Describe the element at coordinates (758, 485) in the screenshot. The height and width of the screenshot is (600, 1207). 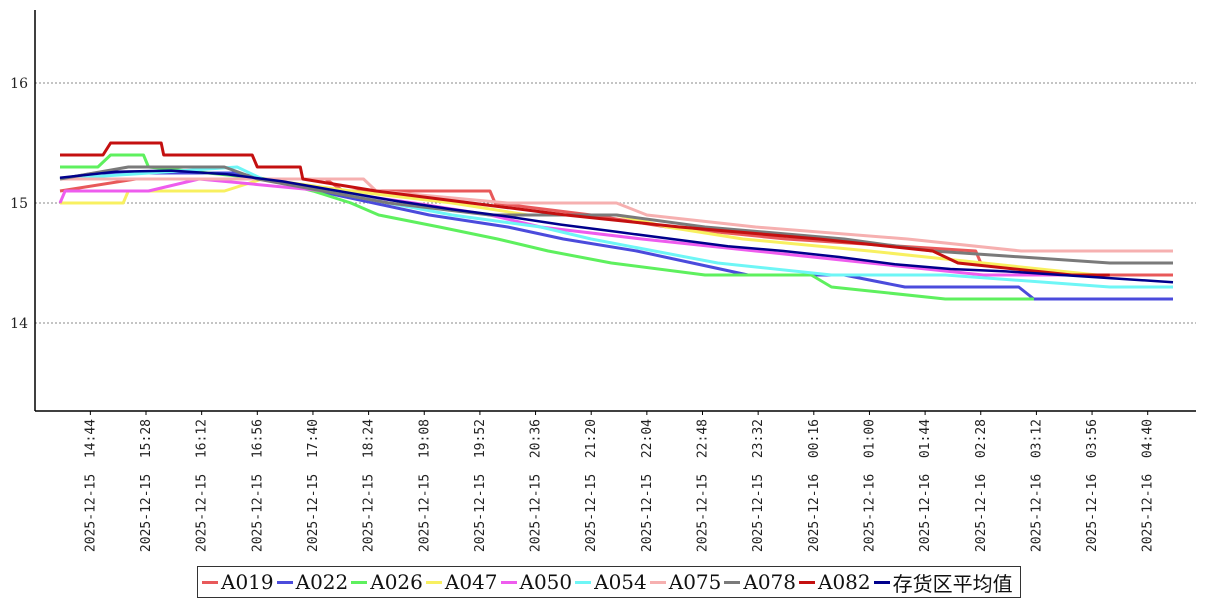
I see `x-tick-label: 2025-12-15 23:32` at that location.